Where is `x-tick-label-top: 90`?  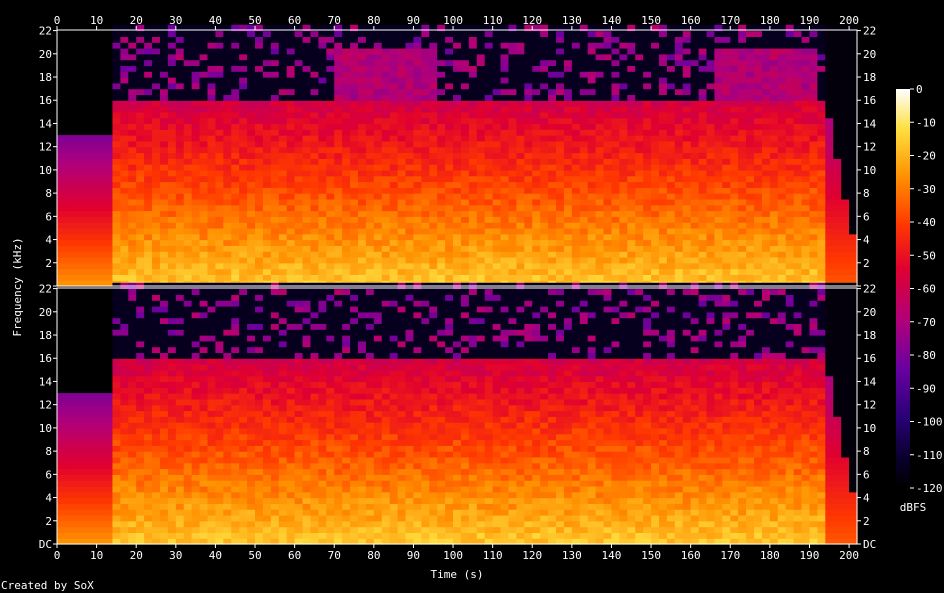
x-tick-label-top: 90 is located at coordinates (413, 20).